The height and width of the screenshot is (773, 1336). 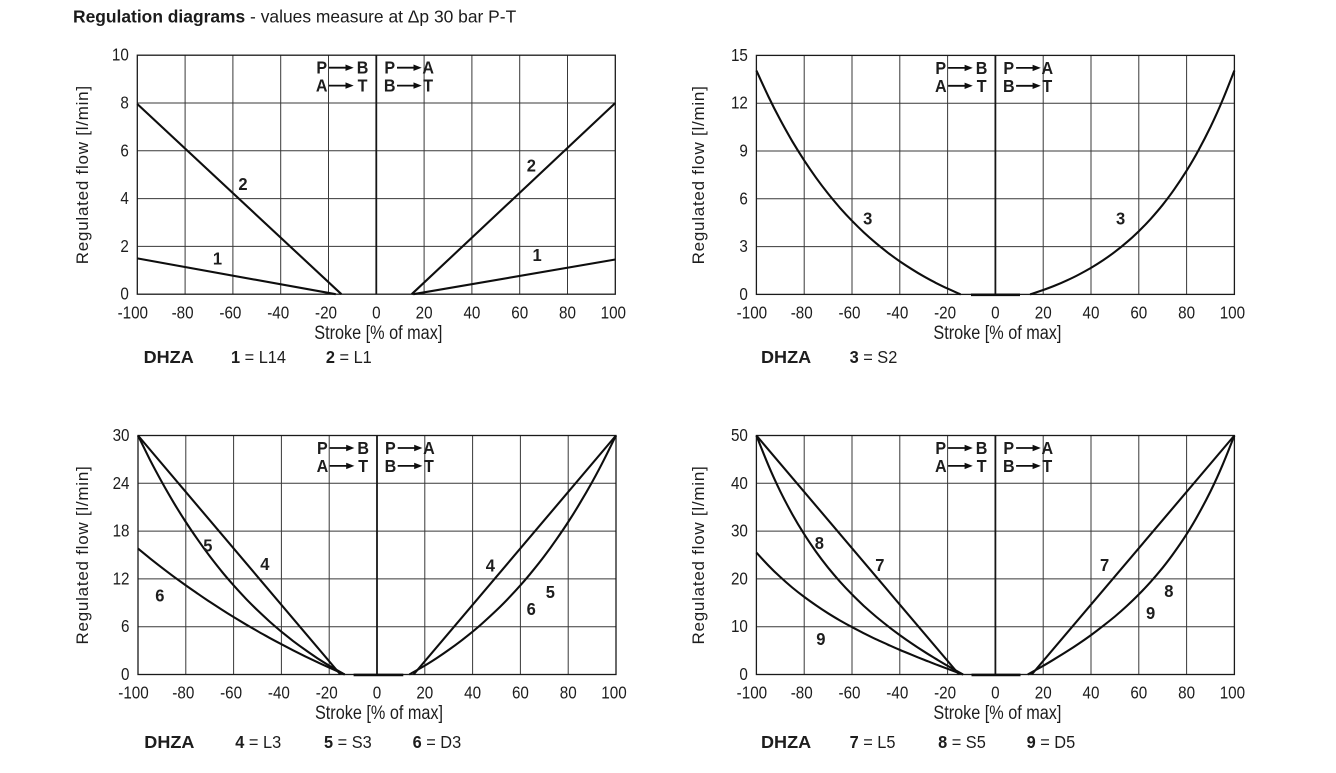 What do you see at coordinates (873, 742) in the screenshot?
I see `svg-text: 7 = L5` at bounding box center [873, 742].